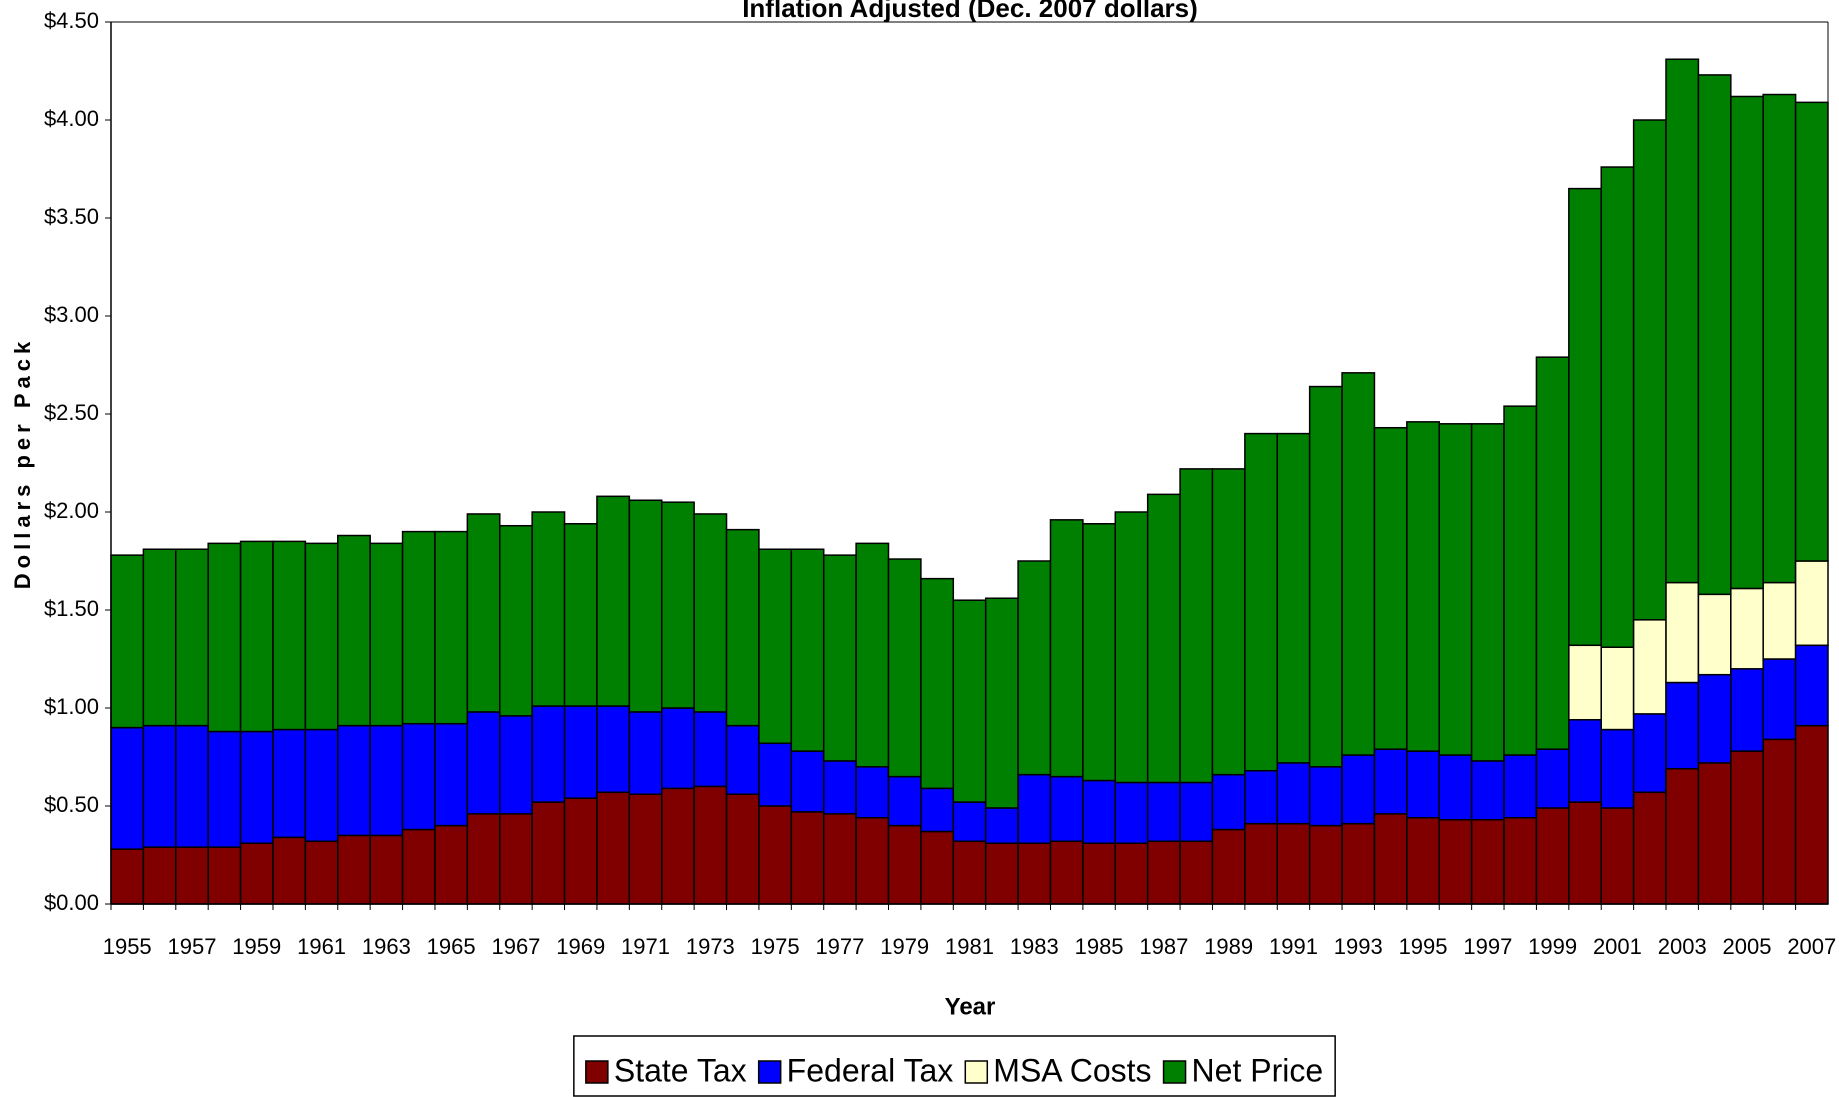 The image size is (1839, 1097). I want to click on x-tick-label: 1963, so click(386, 946).